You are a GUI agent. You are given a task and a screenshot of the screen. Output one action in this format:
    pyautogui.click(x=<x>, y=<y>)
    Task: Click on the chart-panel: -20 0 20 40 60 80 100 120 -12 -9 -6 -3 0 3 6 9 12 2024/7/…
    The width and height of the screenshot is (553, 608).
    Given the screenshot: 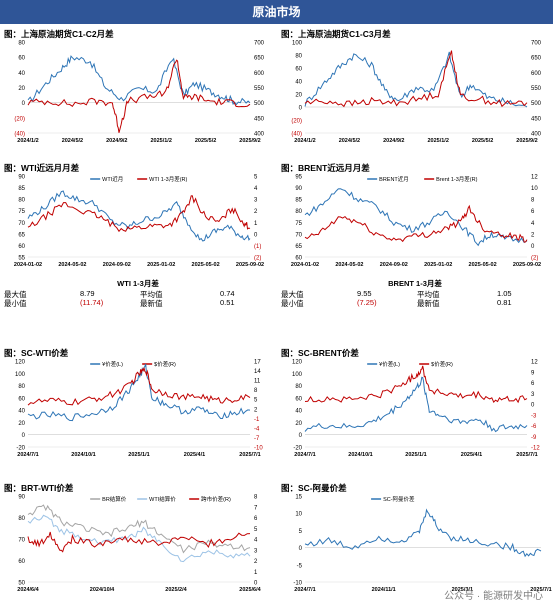 What is the action you would take?
    pyautogui.click(x=416, y=409)
    